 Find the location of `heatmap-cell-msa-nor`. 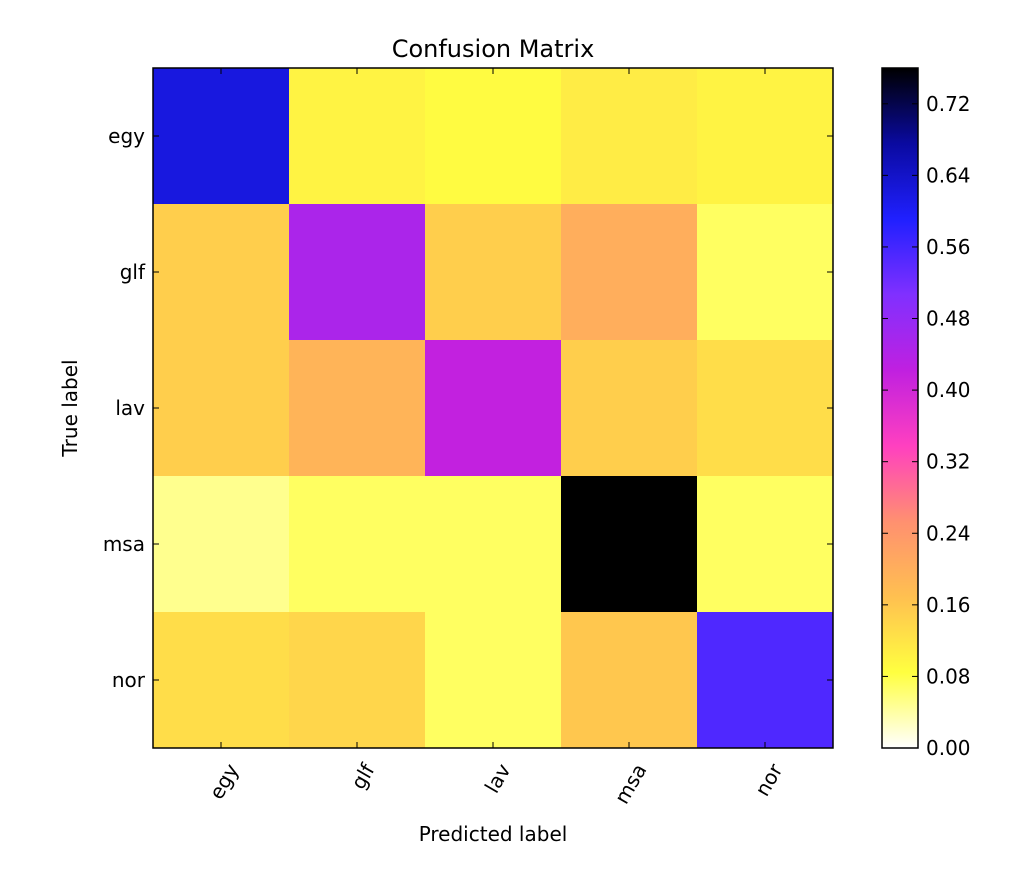

heatmap-cell-msa-nor is located at coordinates (765, 544).